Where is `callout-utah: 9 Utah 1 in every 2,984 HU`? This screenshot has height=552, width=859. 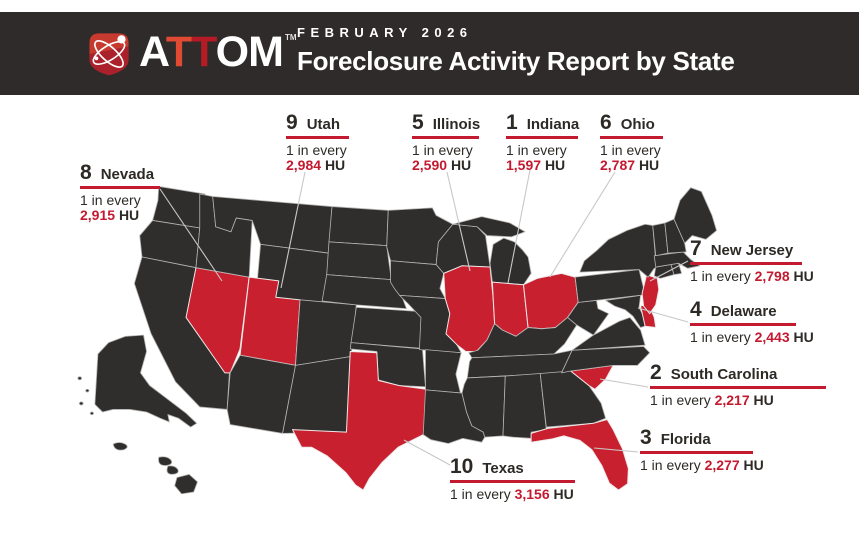
callout-utah: 9 Utah 1 in every 2,984 HU is located at coordinates (317, 143).